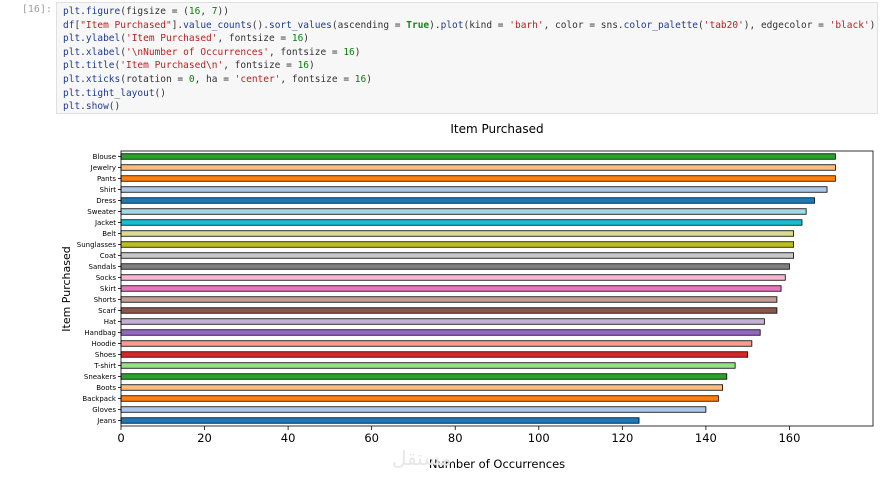  Describe the element at coordinates (440, 332) in the screenshot. I see `bar-handbag` at that location.